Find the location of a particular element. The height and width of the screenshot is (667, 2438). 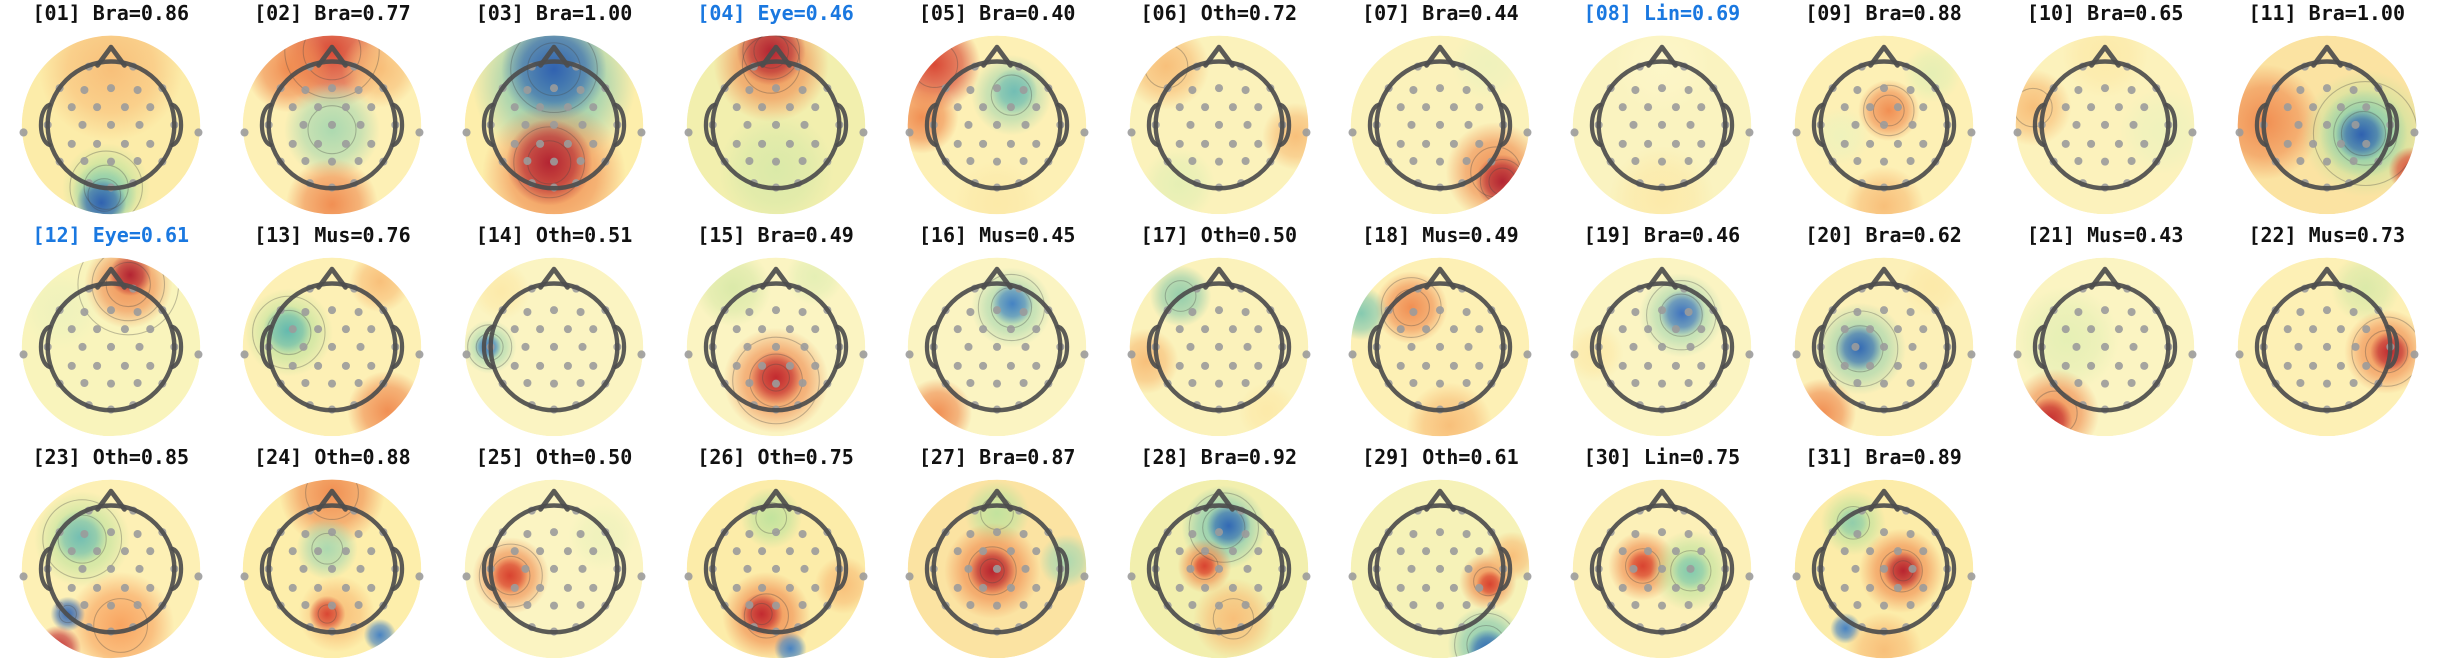

component-cell-31: [31] Bra=0.89 is located at coordinates (1884, 555).